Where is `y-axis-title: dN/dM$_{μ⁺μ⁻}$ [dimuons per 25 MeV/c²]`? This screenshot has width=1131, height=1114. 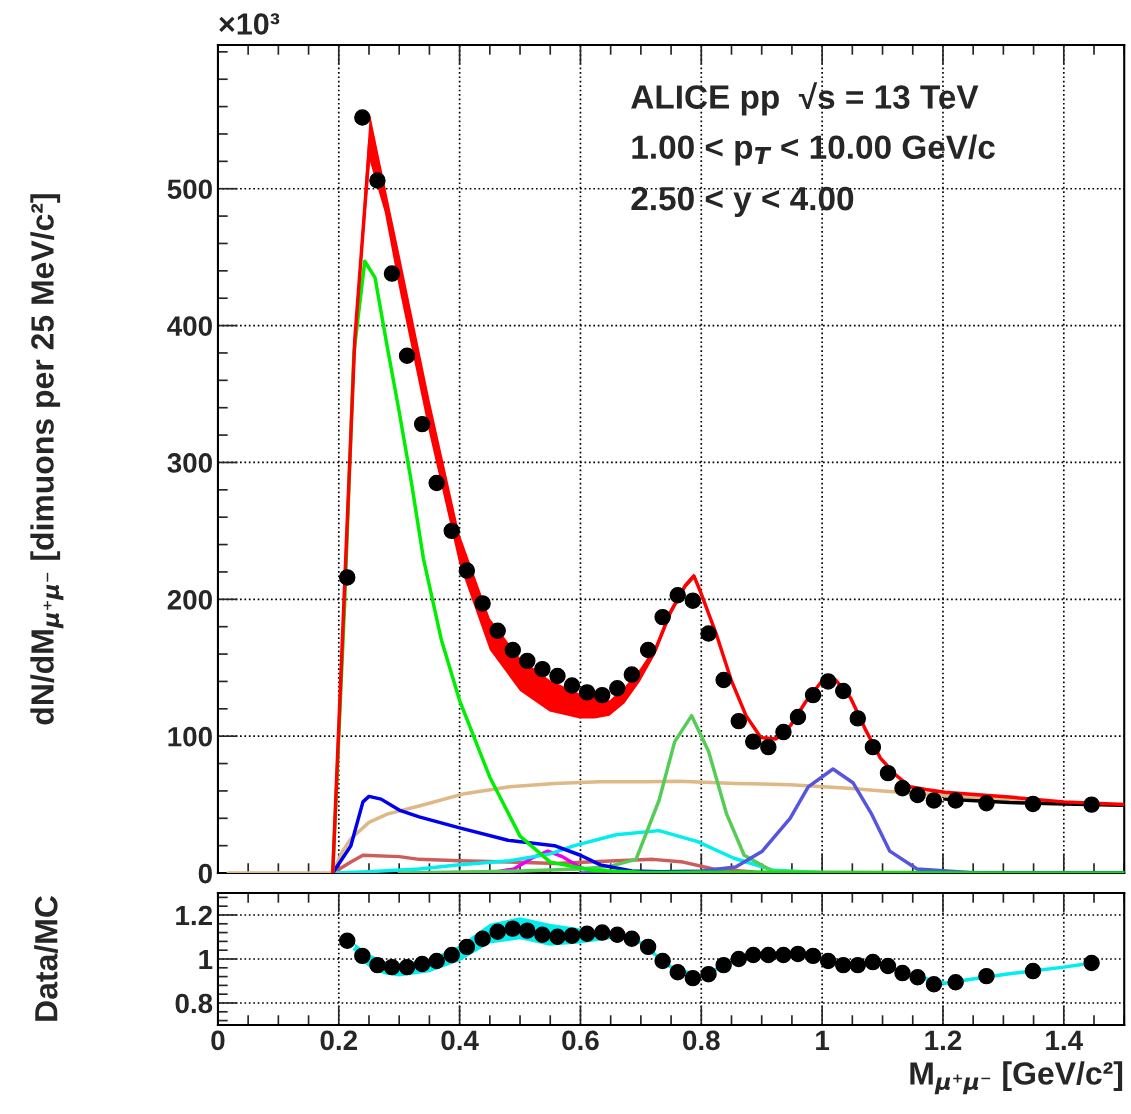
y-axis-title: dN/dM$_{μ⁺μ⁻}$ [dimuons per 25 MeV/c²] is located at coordinates (47, 459).